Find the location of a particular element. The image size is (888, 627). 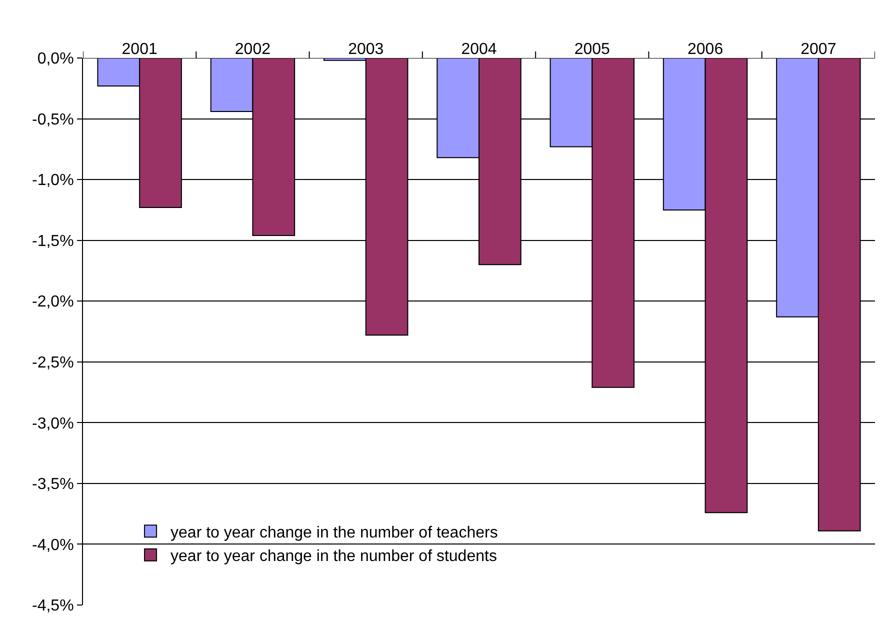

y-tick-label: -1,5% is located at coordinates (53, 241).